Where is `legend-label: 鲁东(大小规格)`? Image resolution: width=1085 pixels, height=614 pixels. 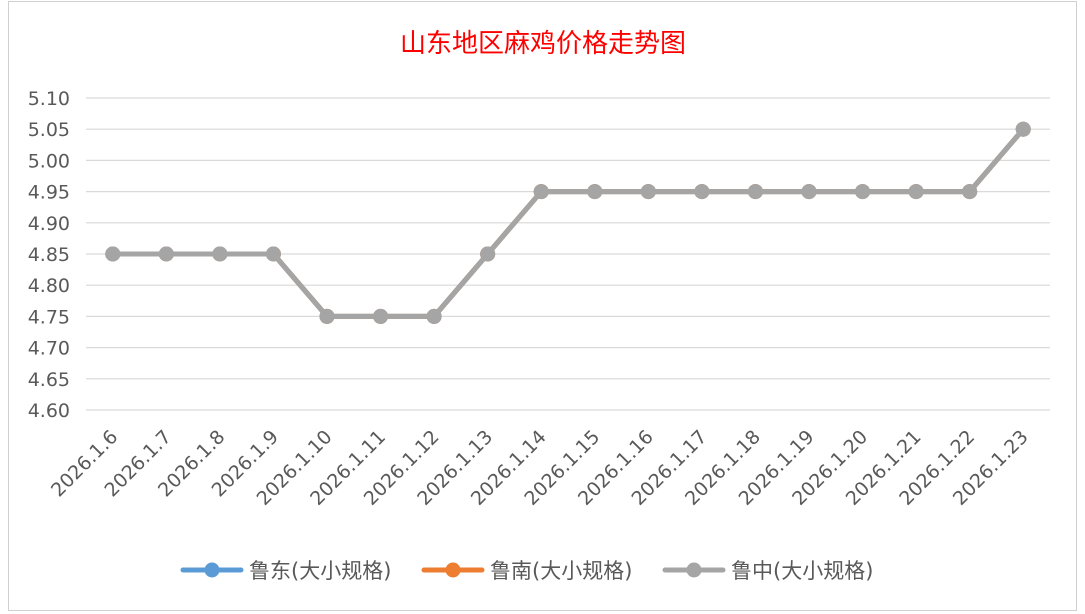 legend-label: 鲁东(大小规格) is located at coordinates (320, 571).